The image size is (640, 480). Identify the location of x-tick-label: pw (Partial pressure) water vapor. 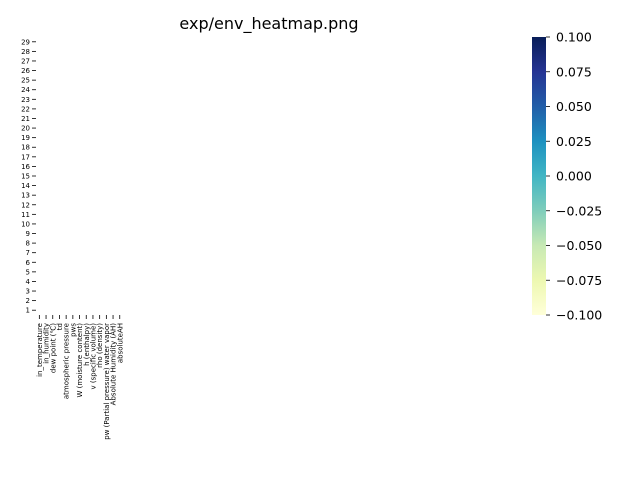
(107, 381).